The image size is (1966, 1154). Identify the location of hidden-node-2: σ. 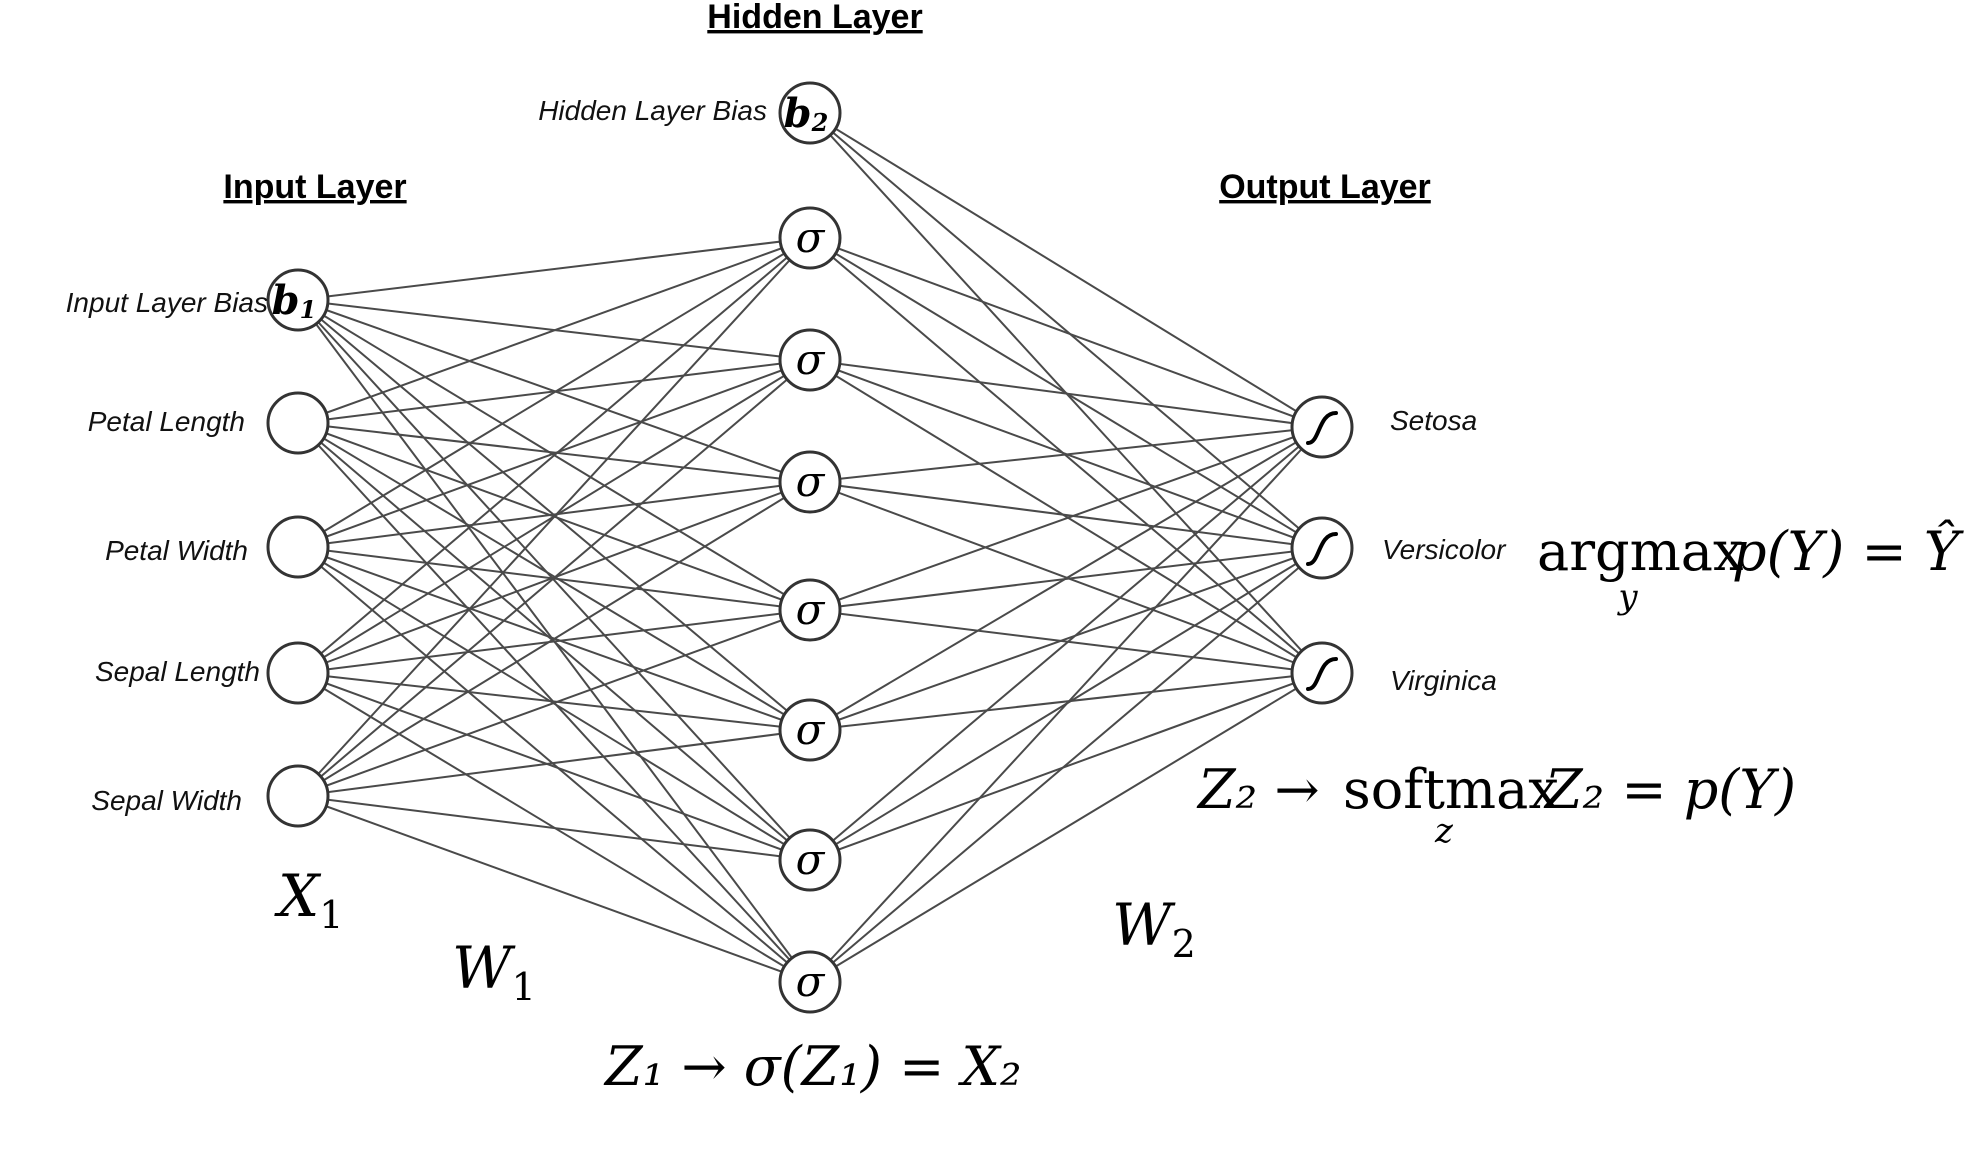
(810, 482).